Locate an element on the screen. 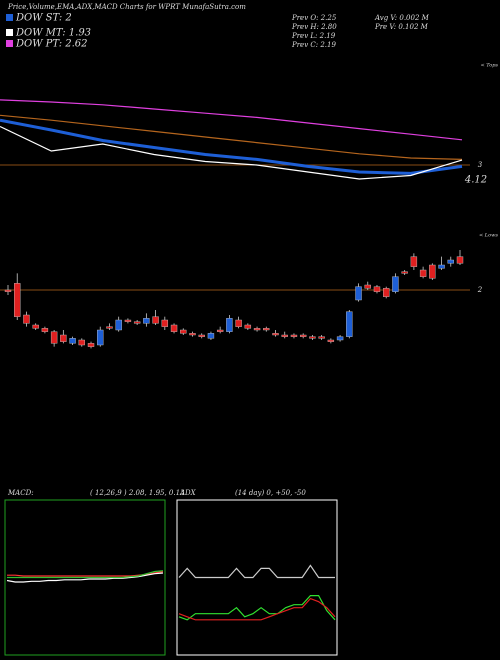 The image size is (500, 660). level-label: 3 is located at coordinates (480, 165).